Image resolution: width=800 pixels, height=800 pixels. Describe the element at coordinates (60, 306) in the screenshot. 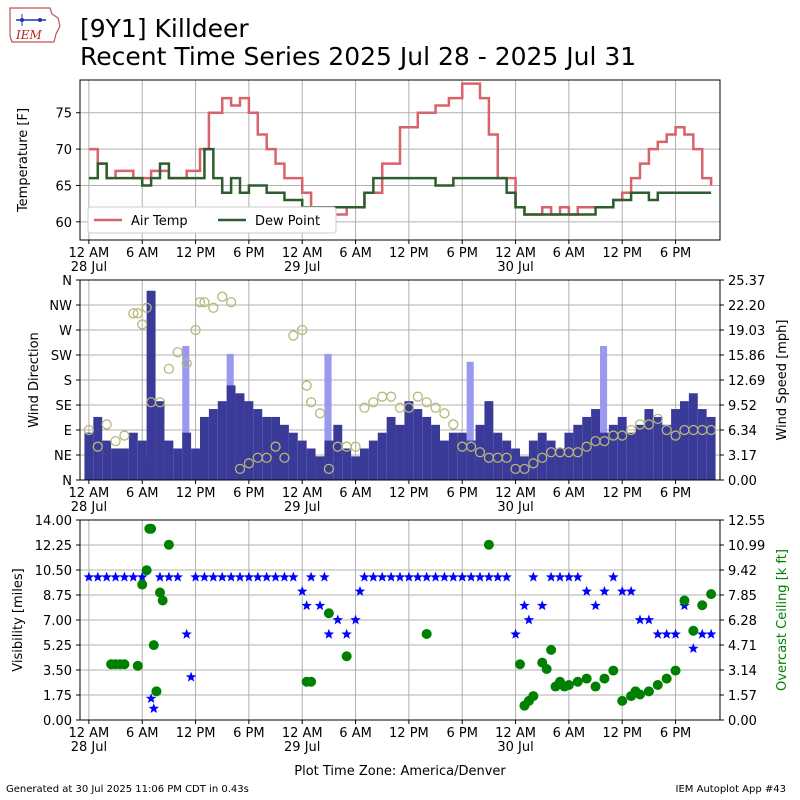

I see `y-tick-label: NW` at that location.